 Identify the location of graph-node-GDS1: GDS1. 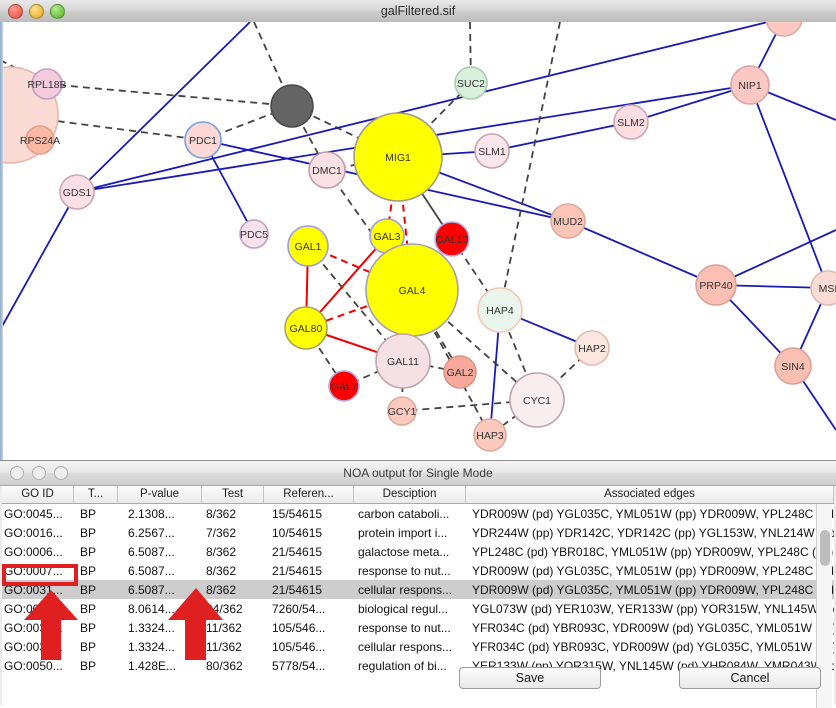
(77, 192).